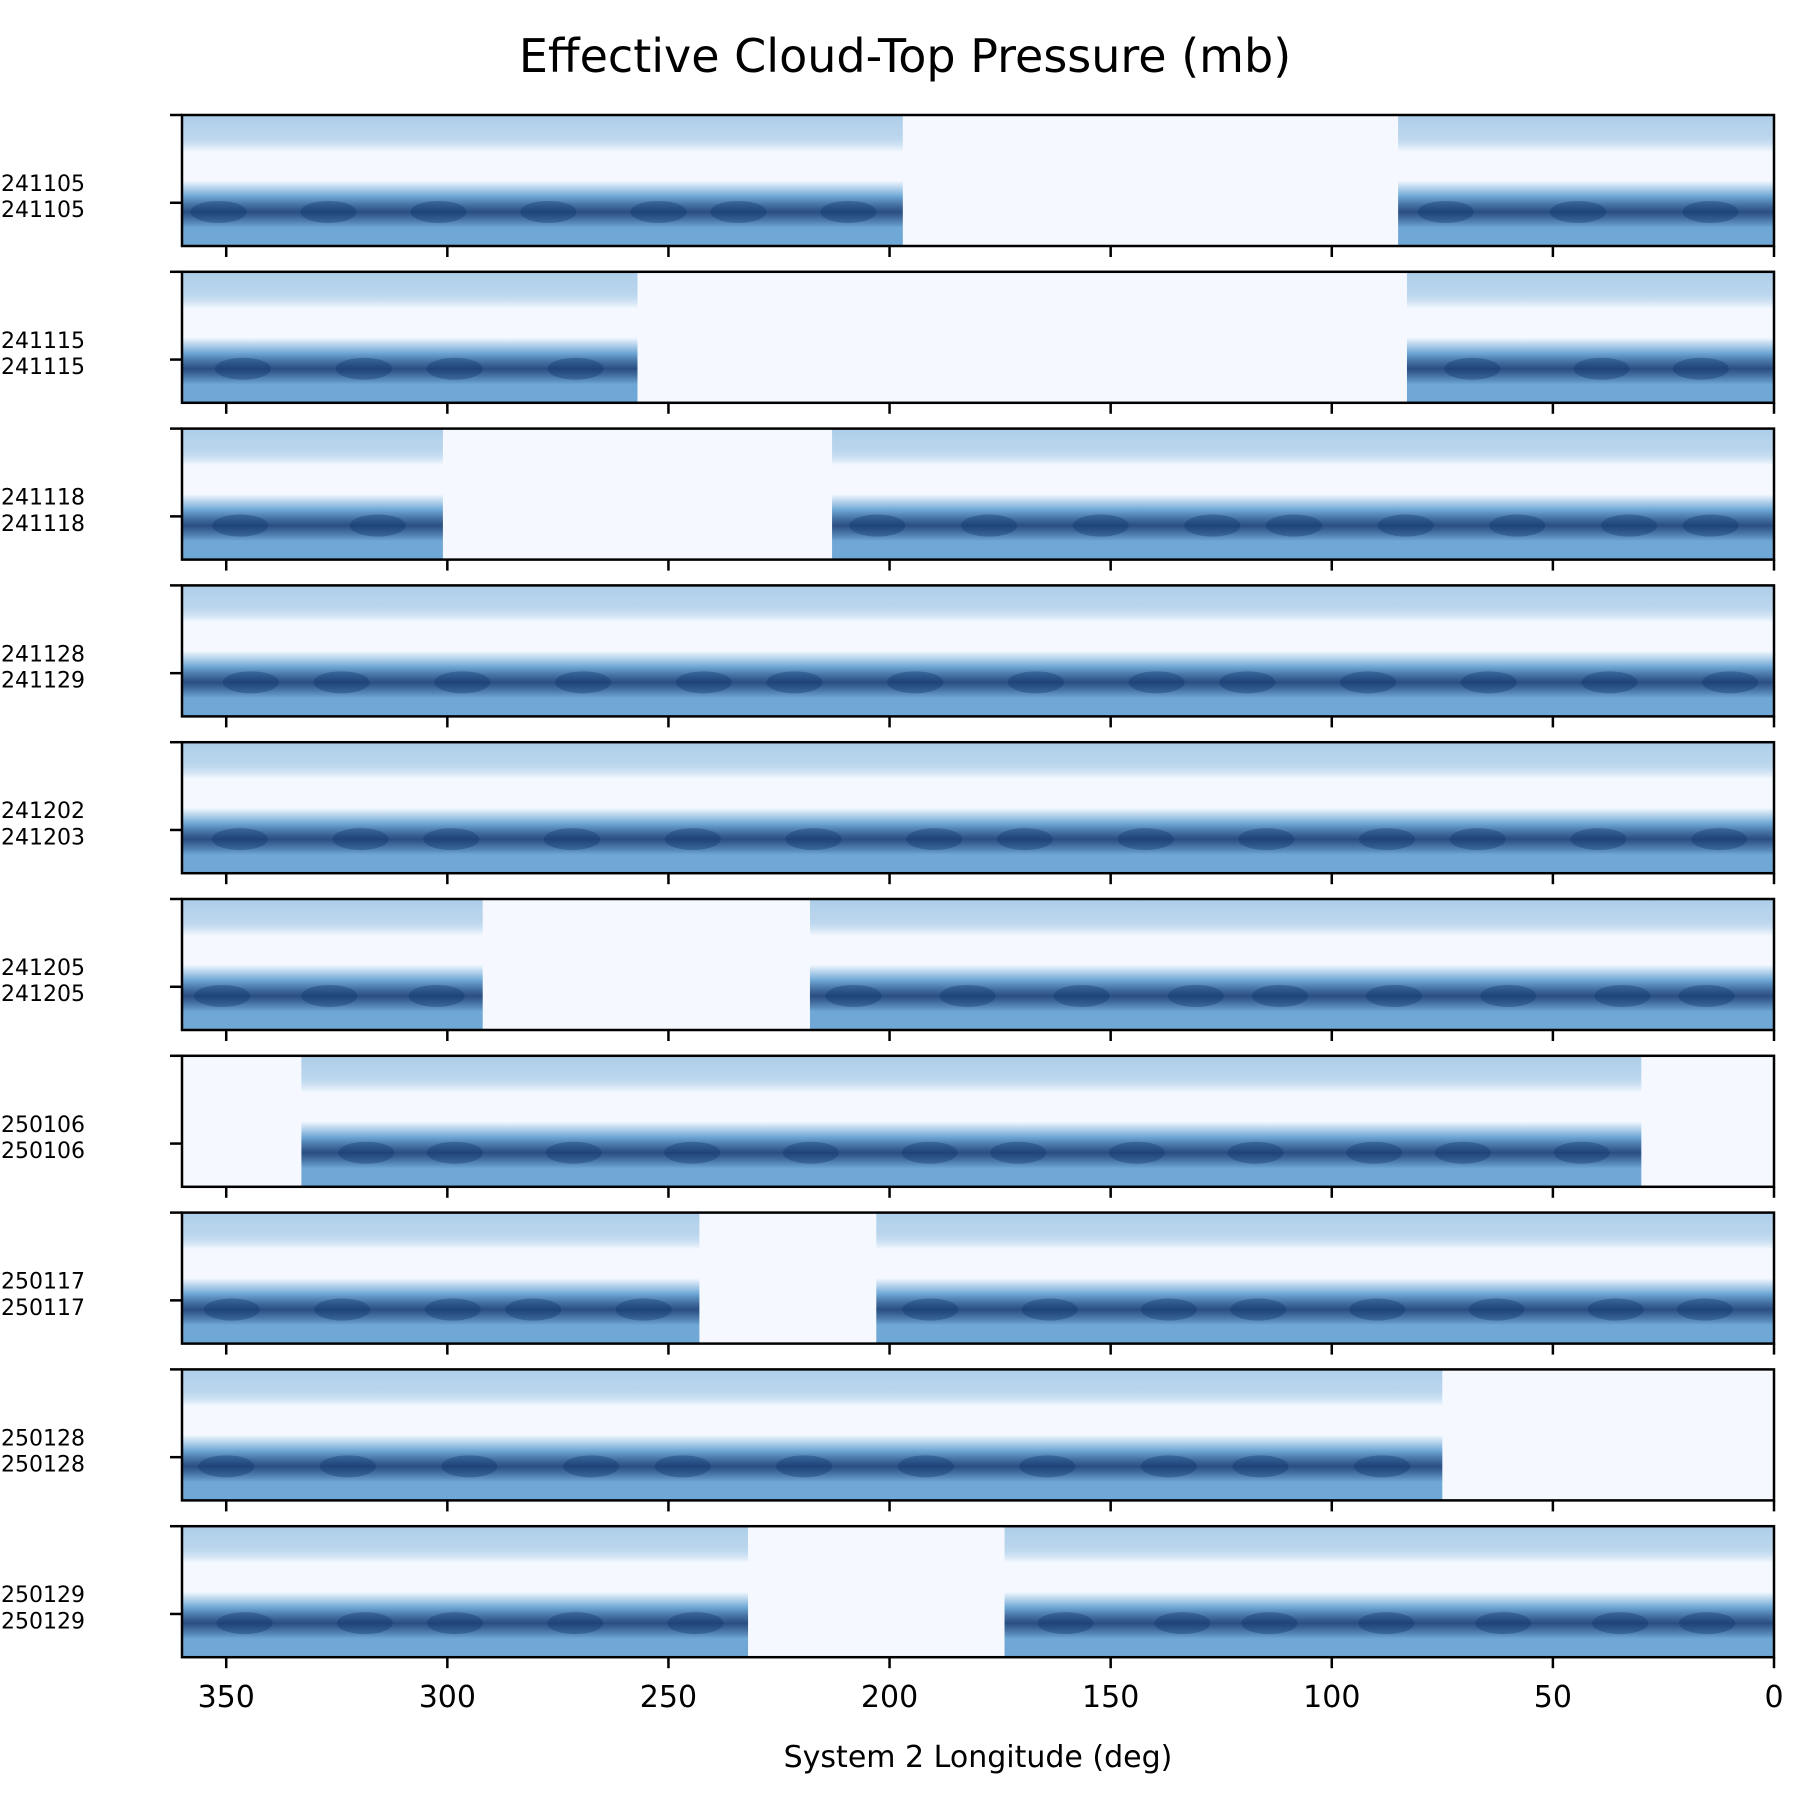 The height and width of the screenshot is (1804, 1800). I want to click on row-label-end: 241105, so click(43, 210).